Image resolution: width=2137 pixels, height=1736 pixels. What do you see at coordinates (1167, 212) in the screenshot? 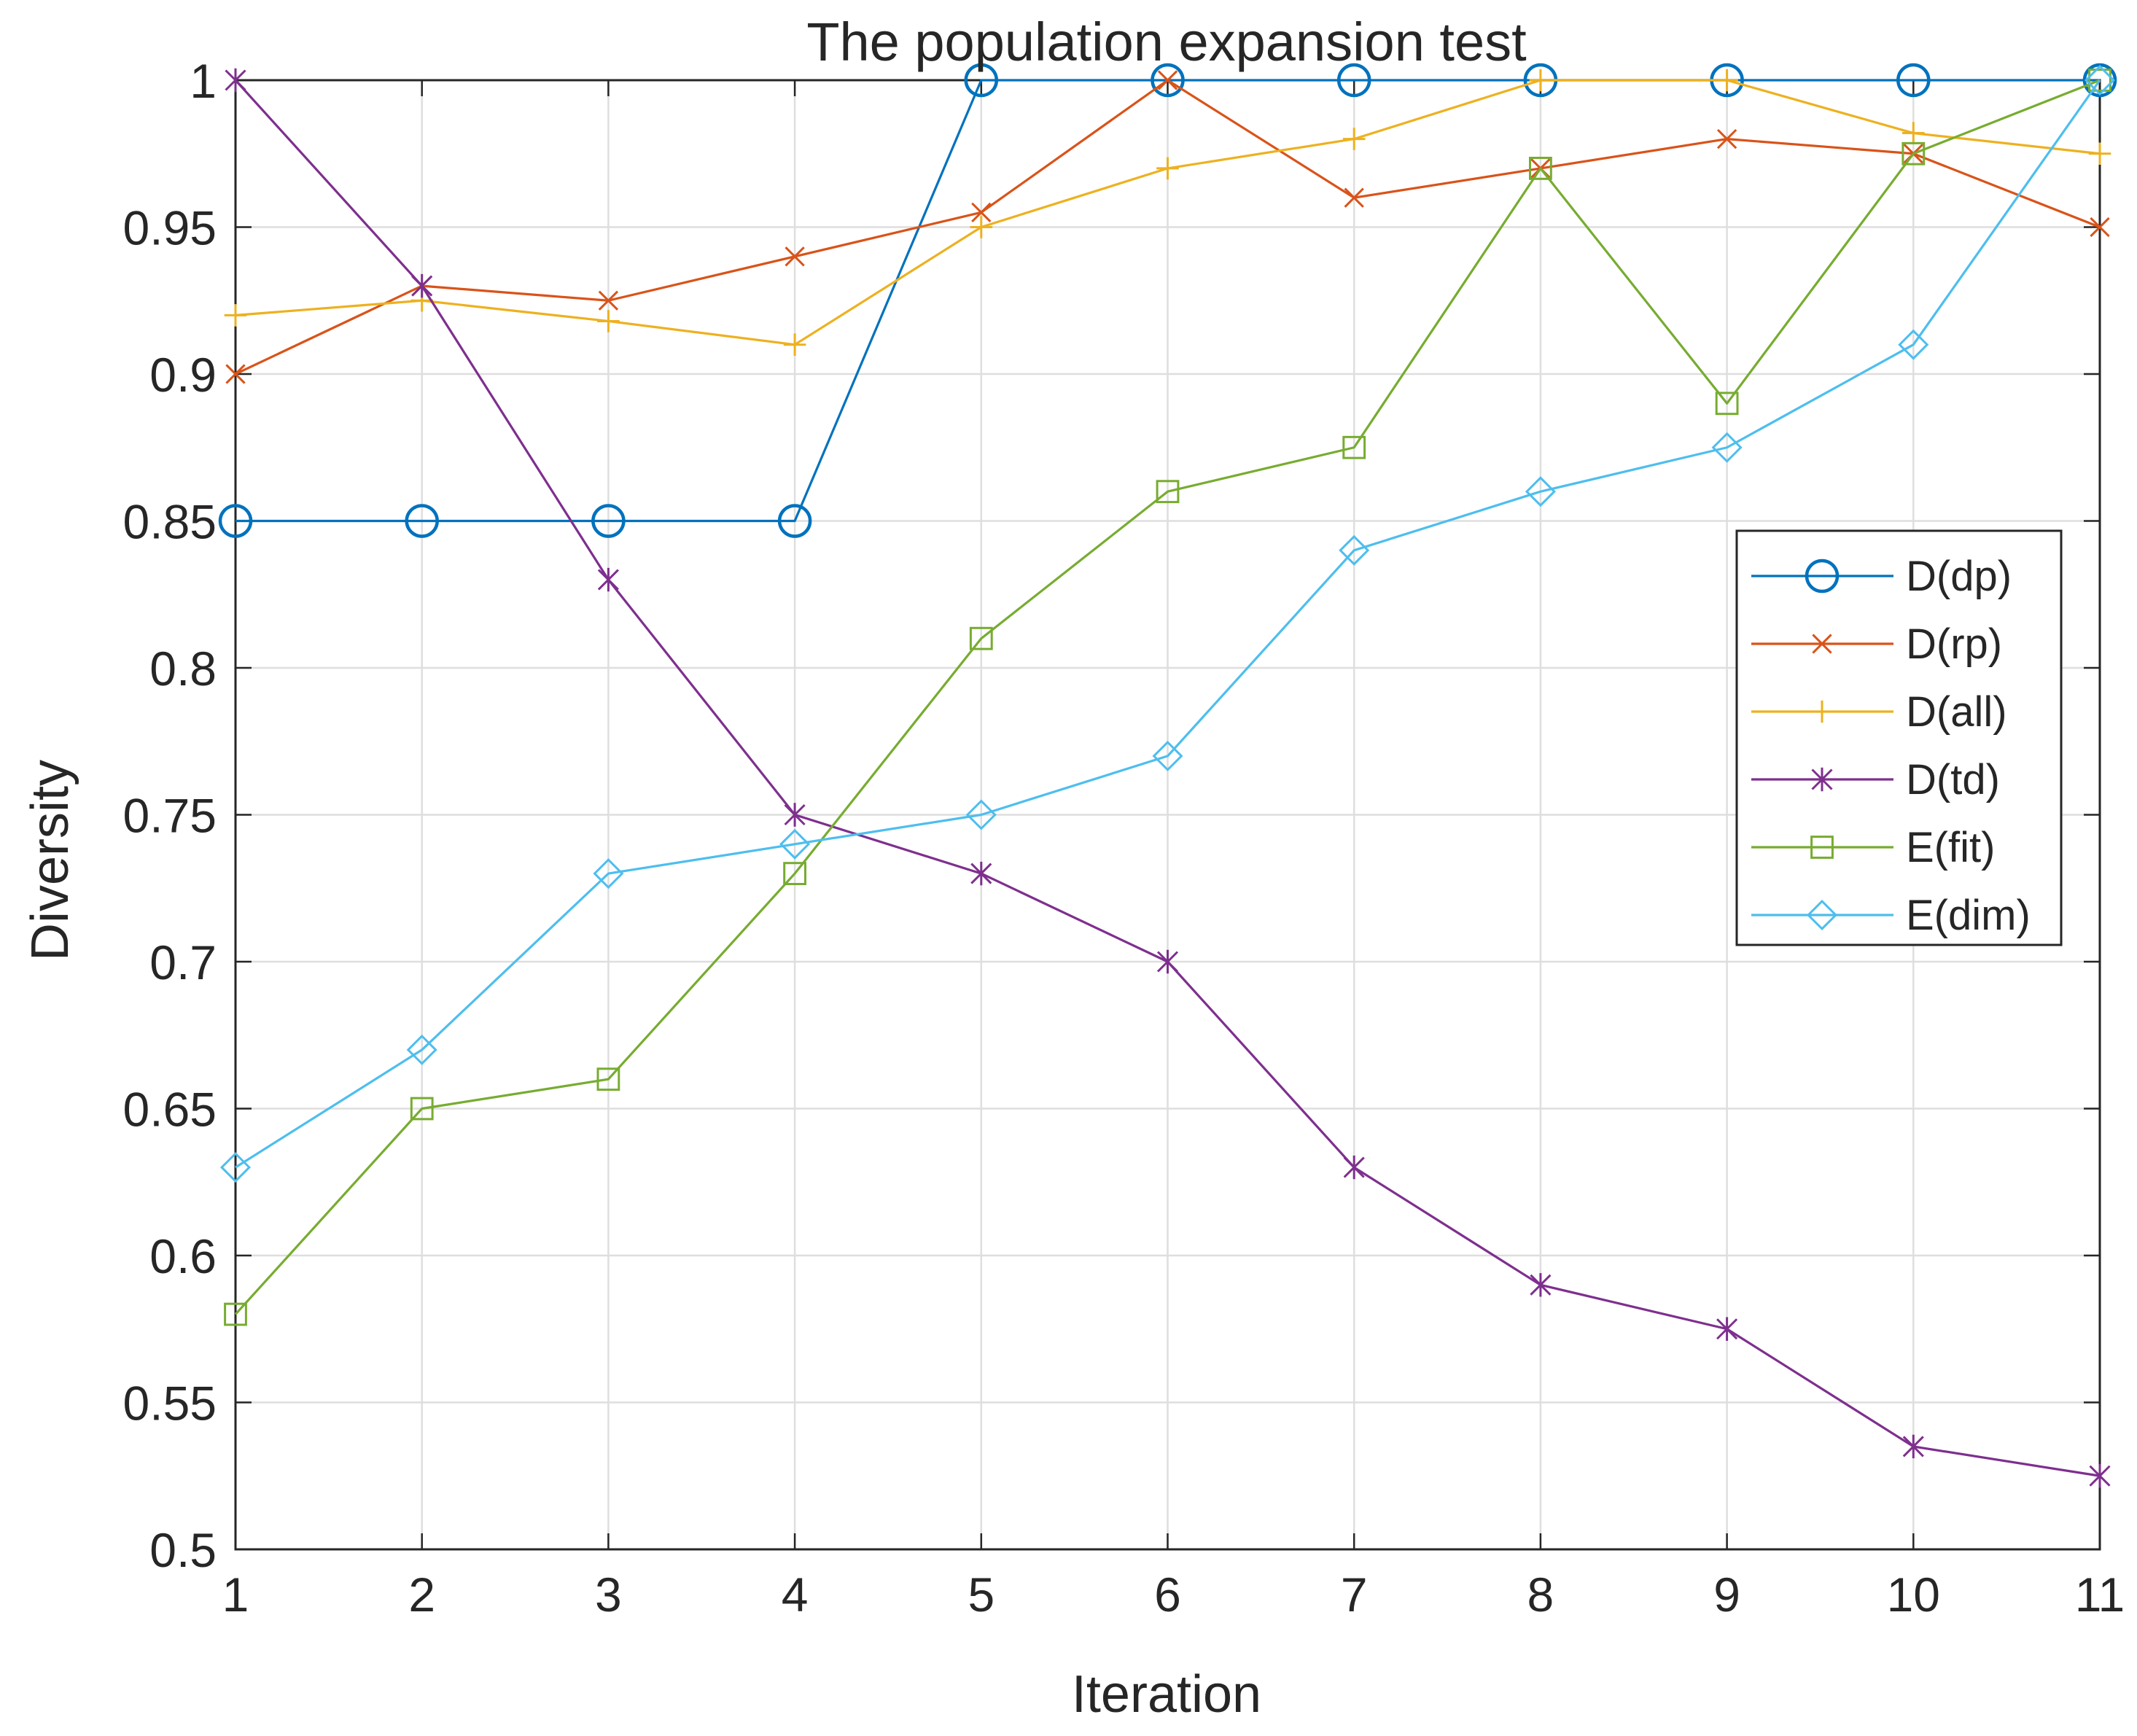
I see `series-D(all)` at bounding box center [1167, 212].